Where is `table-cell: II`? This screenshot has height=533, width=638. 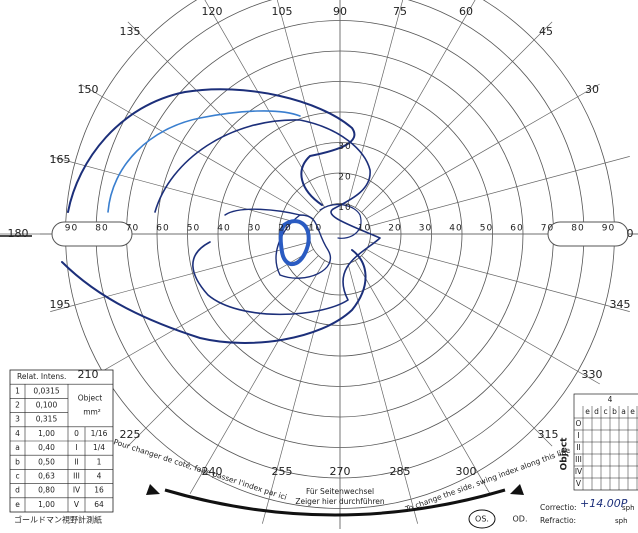 table-cell: II is located at coordinates (76, 461).